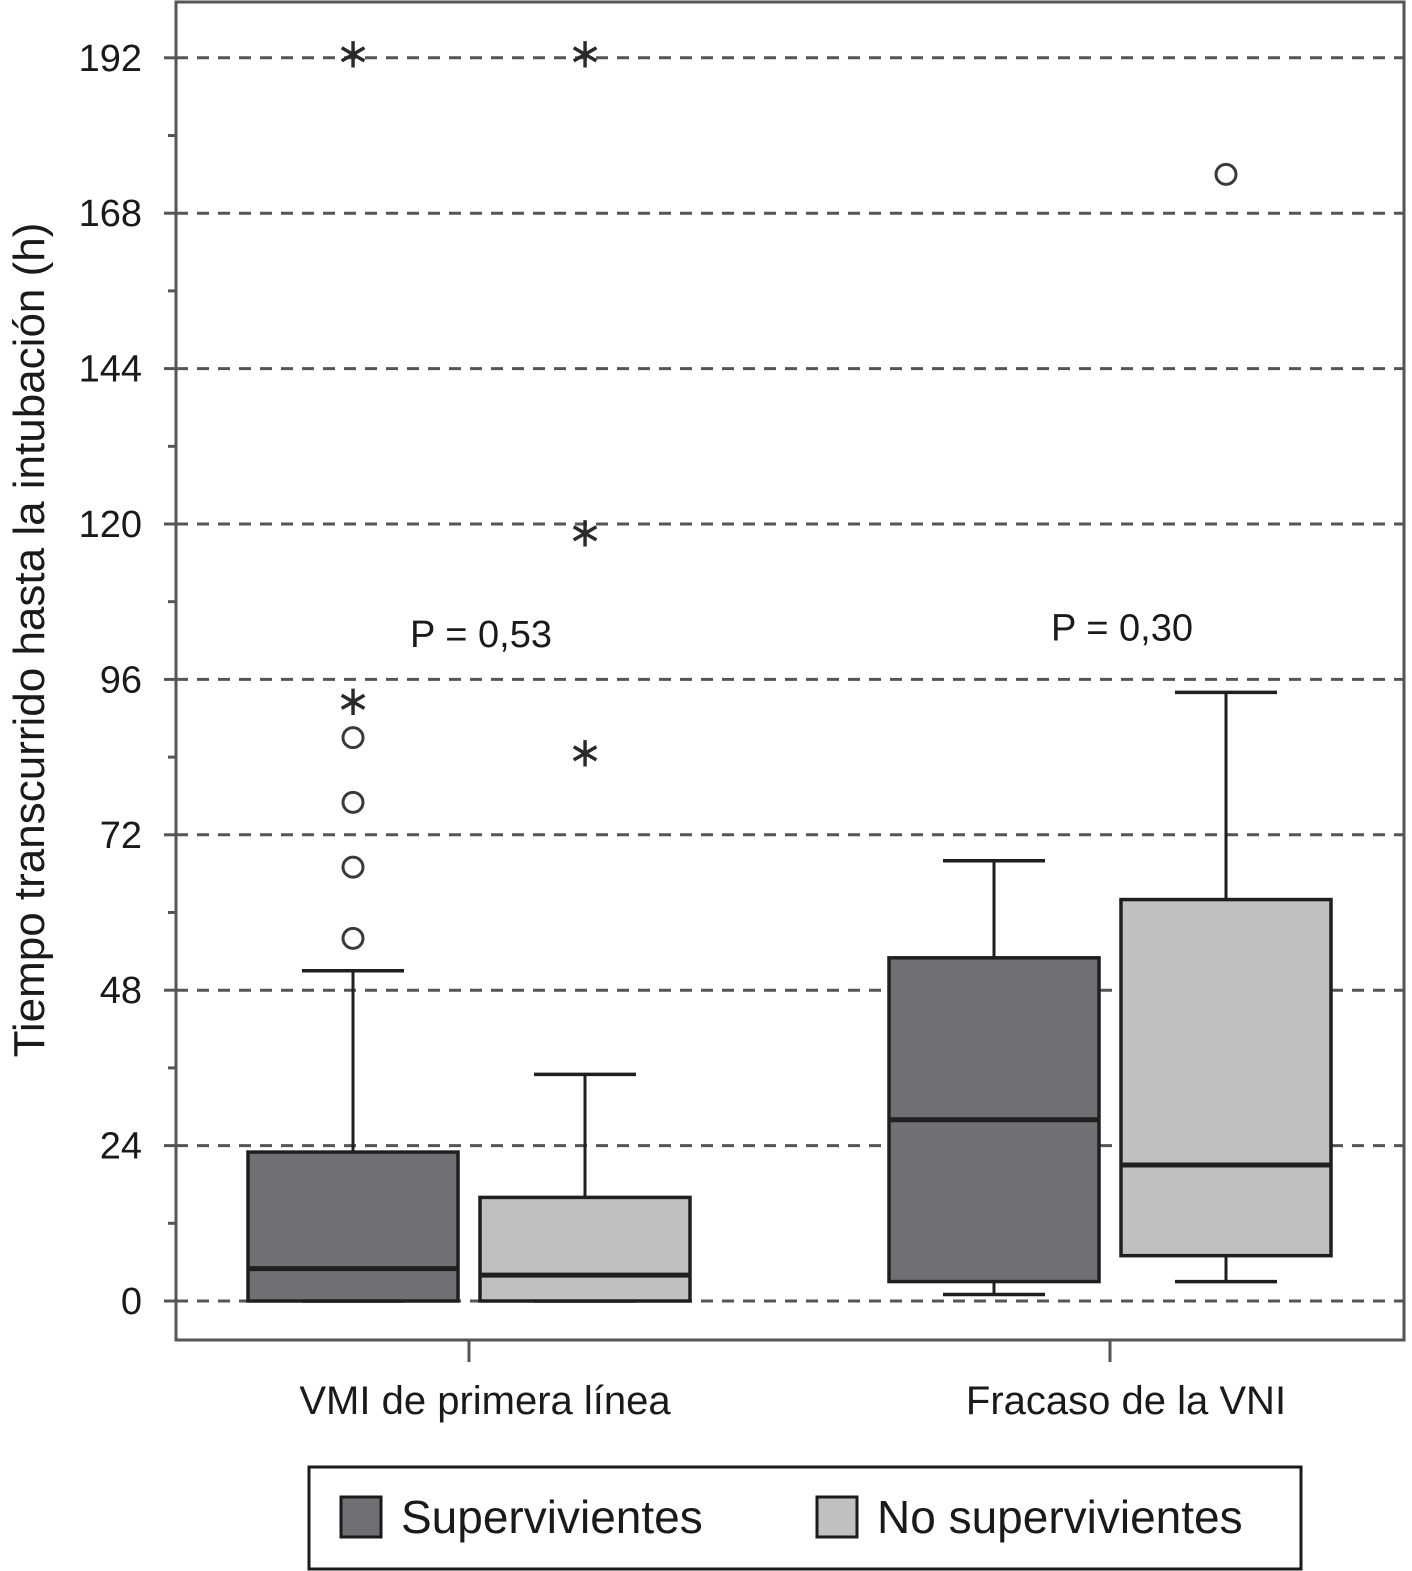 The image size is (1412, 1571). Describe the element at coordinates (584, 752) in the screenshot. I see `outlier-star-series2-cat1-1: ∗` at that location.